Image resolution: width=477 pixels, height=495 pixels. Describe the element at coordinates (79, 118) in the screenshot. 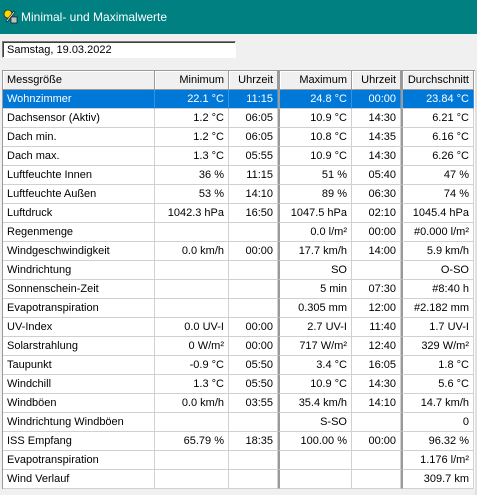

I see `name-cell: Dachsensor (Aktiv)` at that location.